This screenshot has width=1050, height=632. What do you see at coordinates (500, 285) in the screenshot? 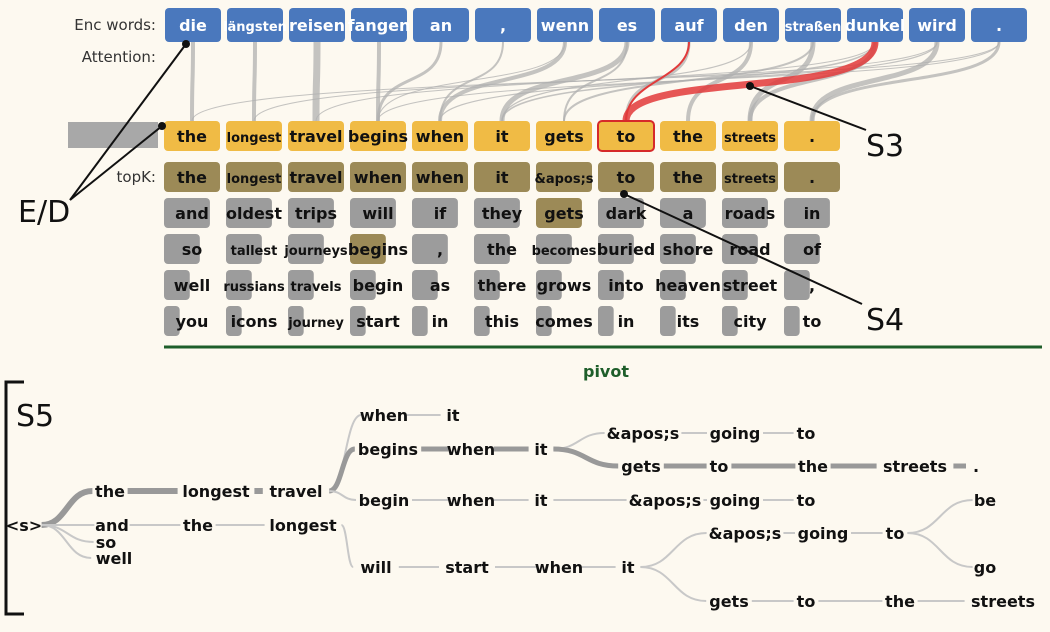
I see `topk-cell: there` at bounding box center [500, 285].